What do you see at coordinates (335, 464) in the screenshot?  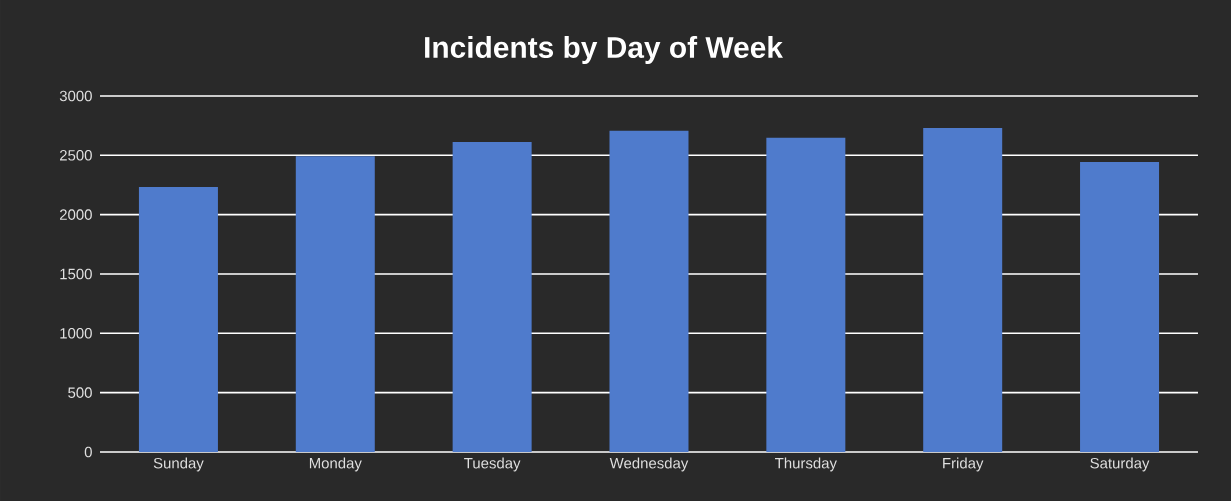 I see `x-tick-label: Monday` at bounding box center [335, 464].